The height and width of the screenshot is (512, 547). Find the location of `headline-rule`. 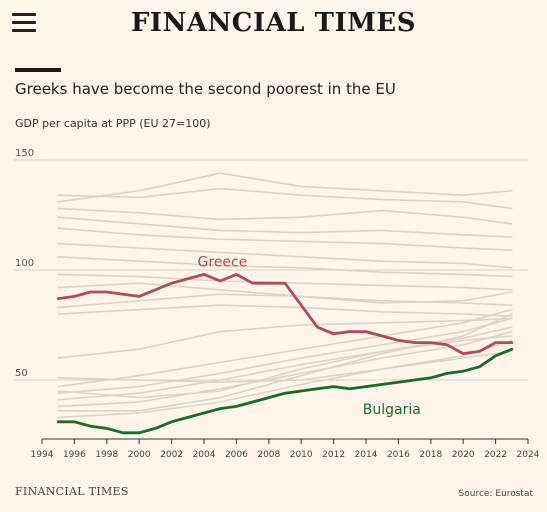

headline-rule is located at coordinates (38, 70).